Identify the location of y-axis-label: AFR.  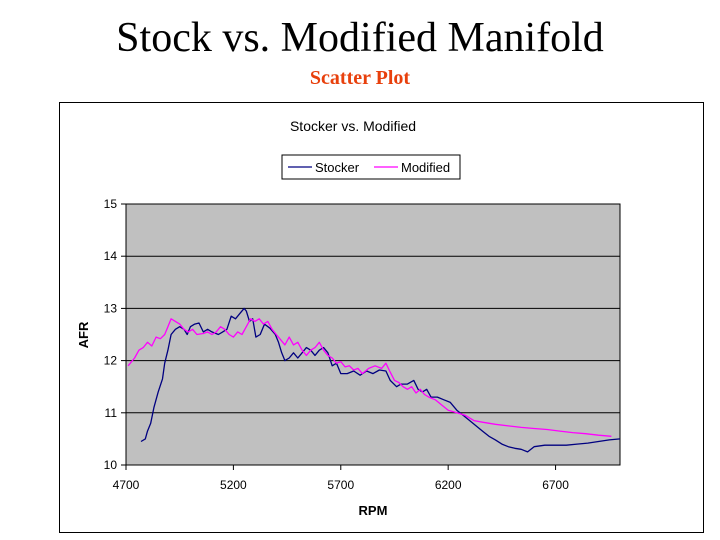
(83, 334).